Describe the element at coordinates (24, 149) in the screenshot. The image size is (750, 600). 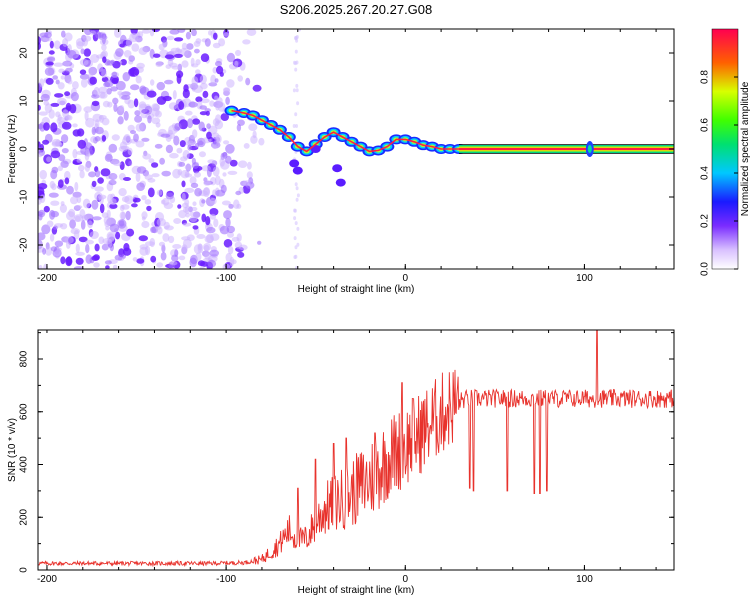
I see `spectrogram-y-tick-label: 0` at that location.